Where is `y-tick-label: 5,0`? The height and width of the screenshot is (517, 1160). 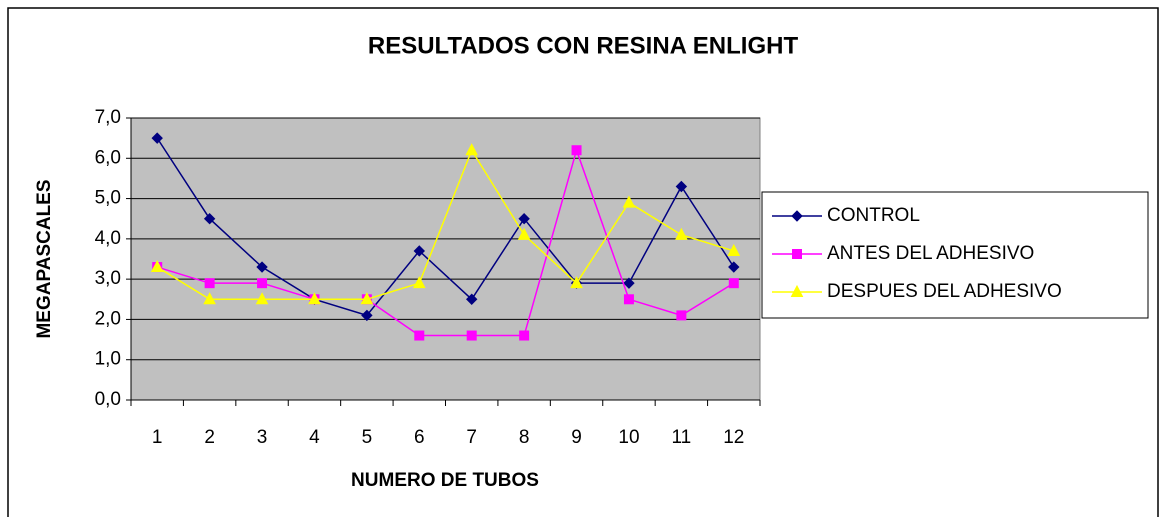
y-tick-label: 5,0 is located at coordinates (108, 198).